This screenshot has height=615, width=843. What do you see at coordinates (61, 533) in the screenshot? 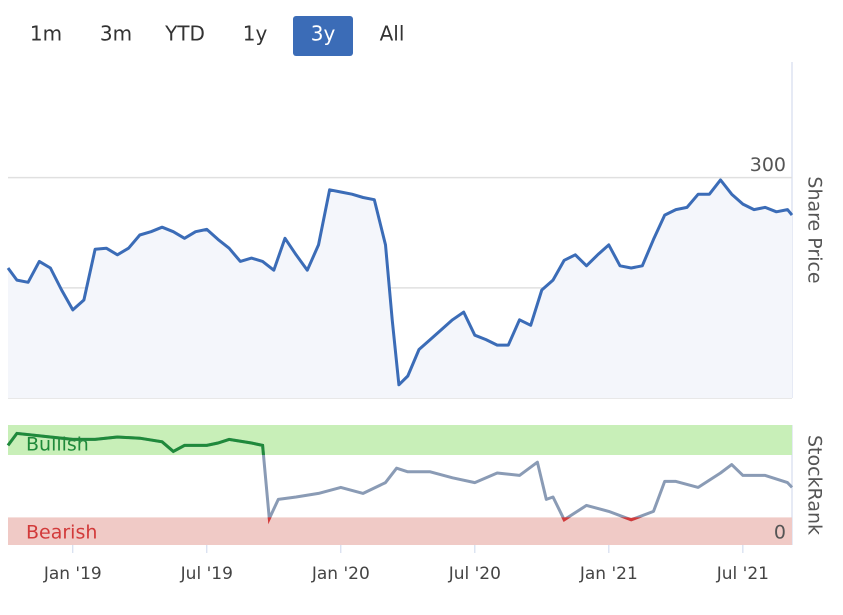
I see `band-label: Bearish` at bounding box center [61, 533].